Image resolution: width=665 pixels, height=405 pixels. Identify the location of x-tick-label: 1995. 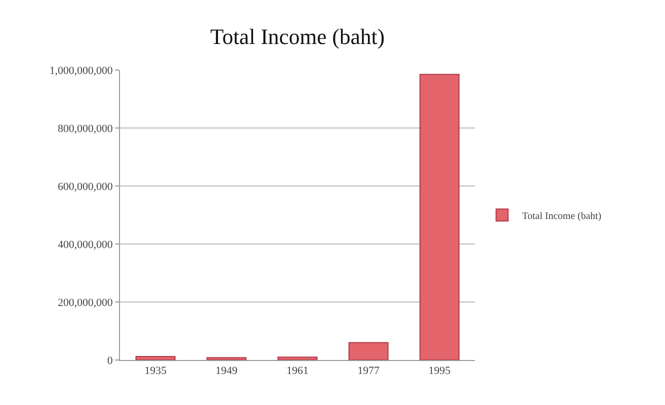
(439, 371).